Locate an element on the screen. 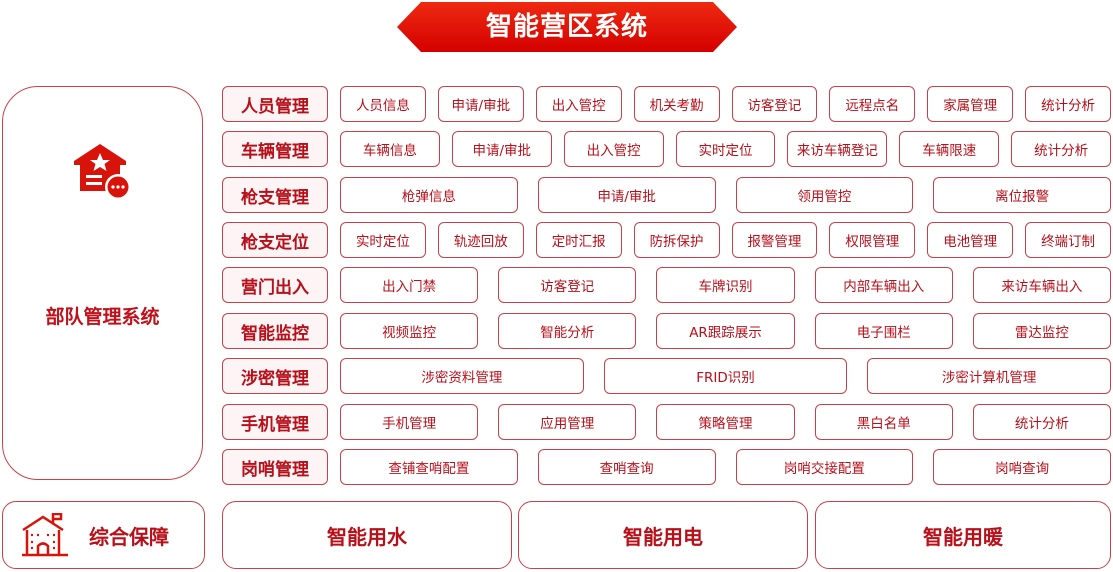 This screenshot has height=572, width=1113. feature-item: 查哨查询 is located at coordinates (626, 467).